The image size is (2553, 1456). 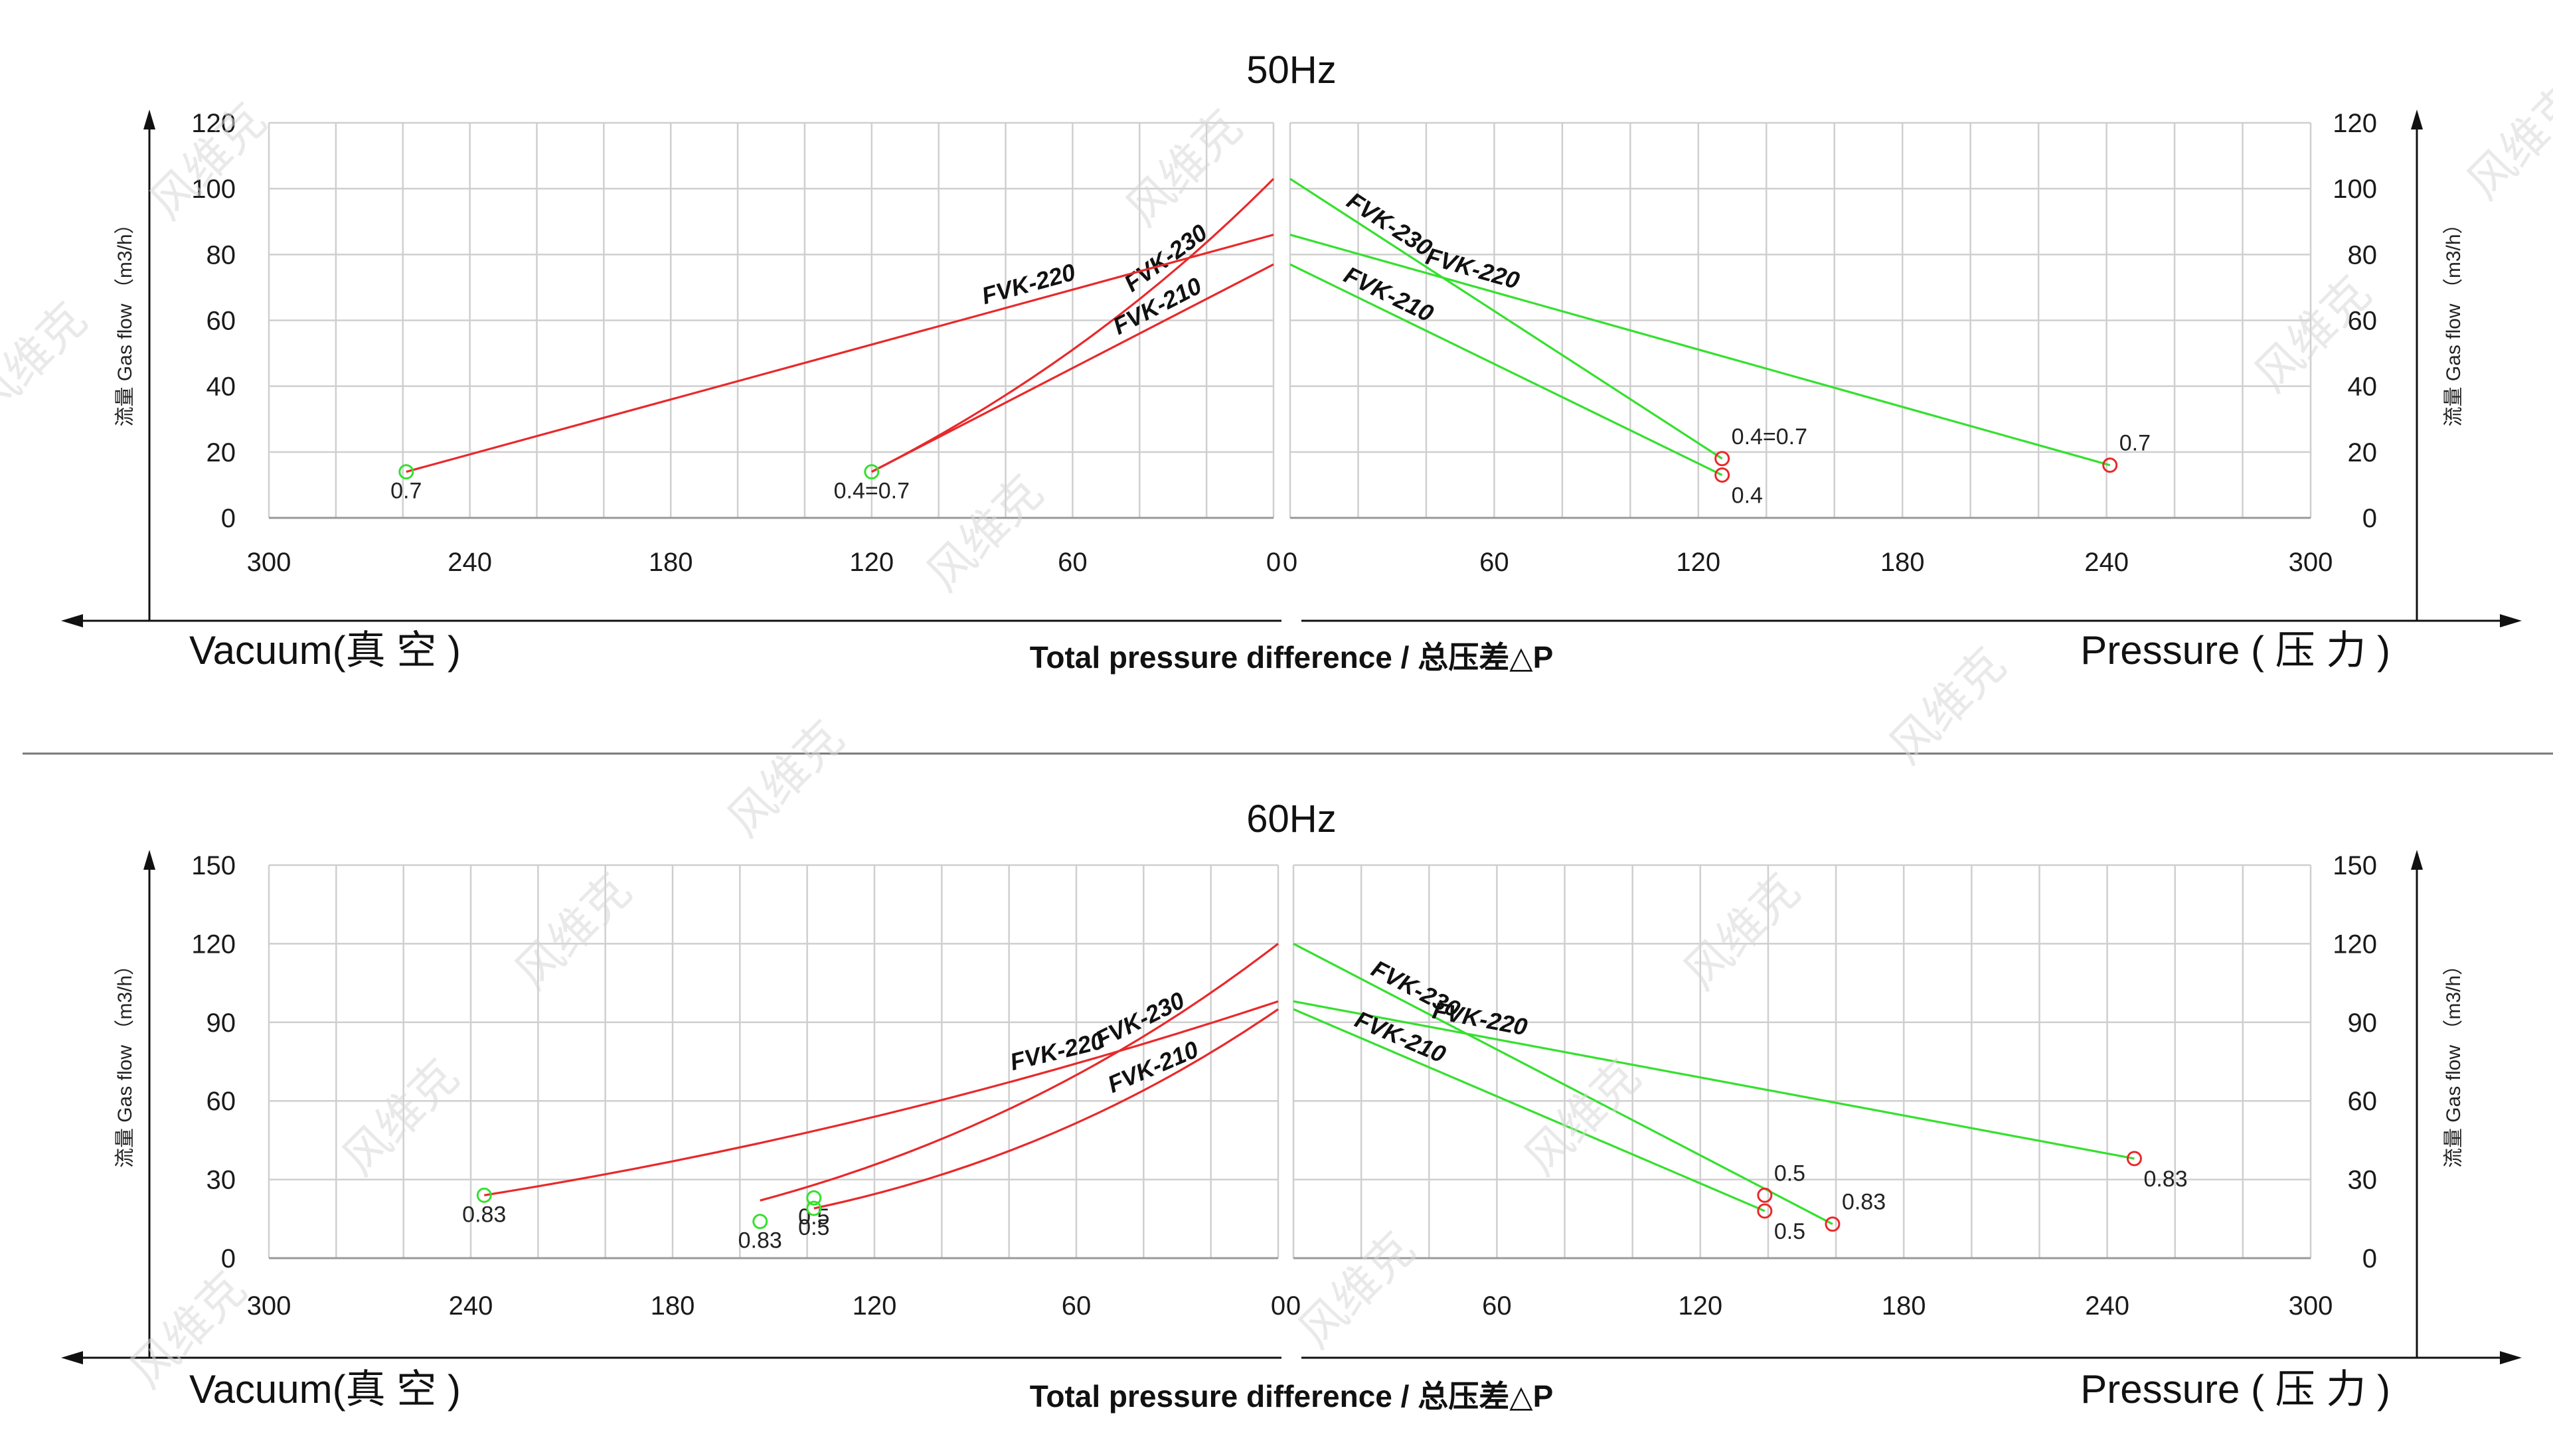 I want to click on y-tick-label-right: 0, so click(x=2369, y=1258).